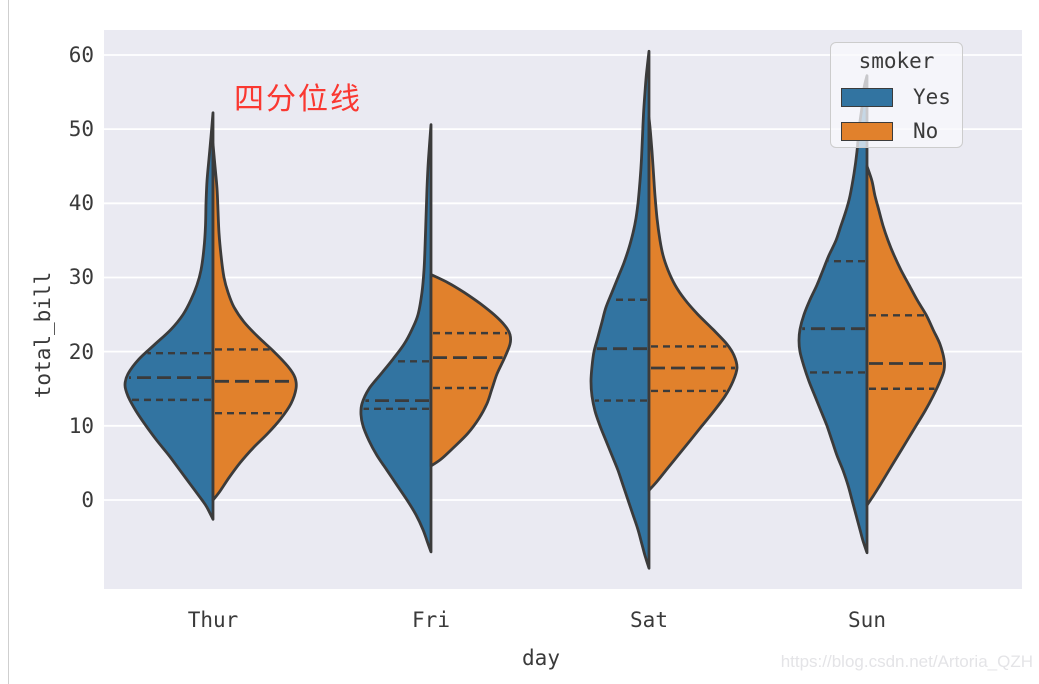 This screenshot has width=1039, height=684. I want to click on legend-entry-yes: Yes, so click(896, 97).